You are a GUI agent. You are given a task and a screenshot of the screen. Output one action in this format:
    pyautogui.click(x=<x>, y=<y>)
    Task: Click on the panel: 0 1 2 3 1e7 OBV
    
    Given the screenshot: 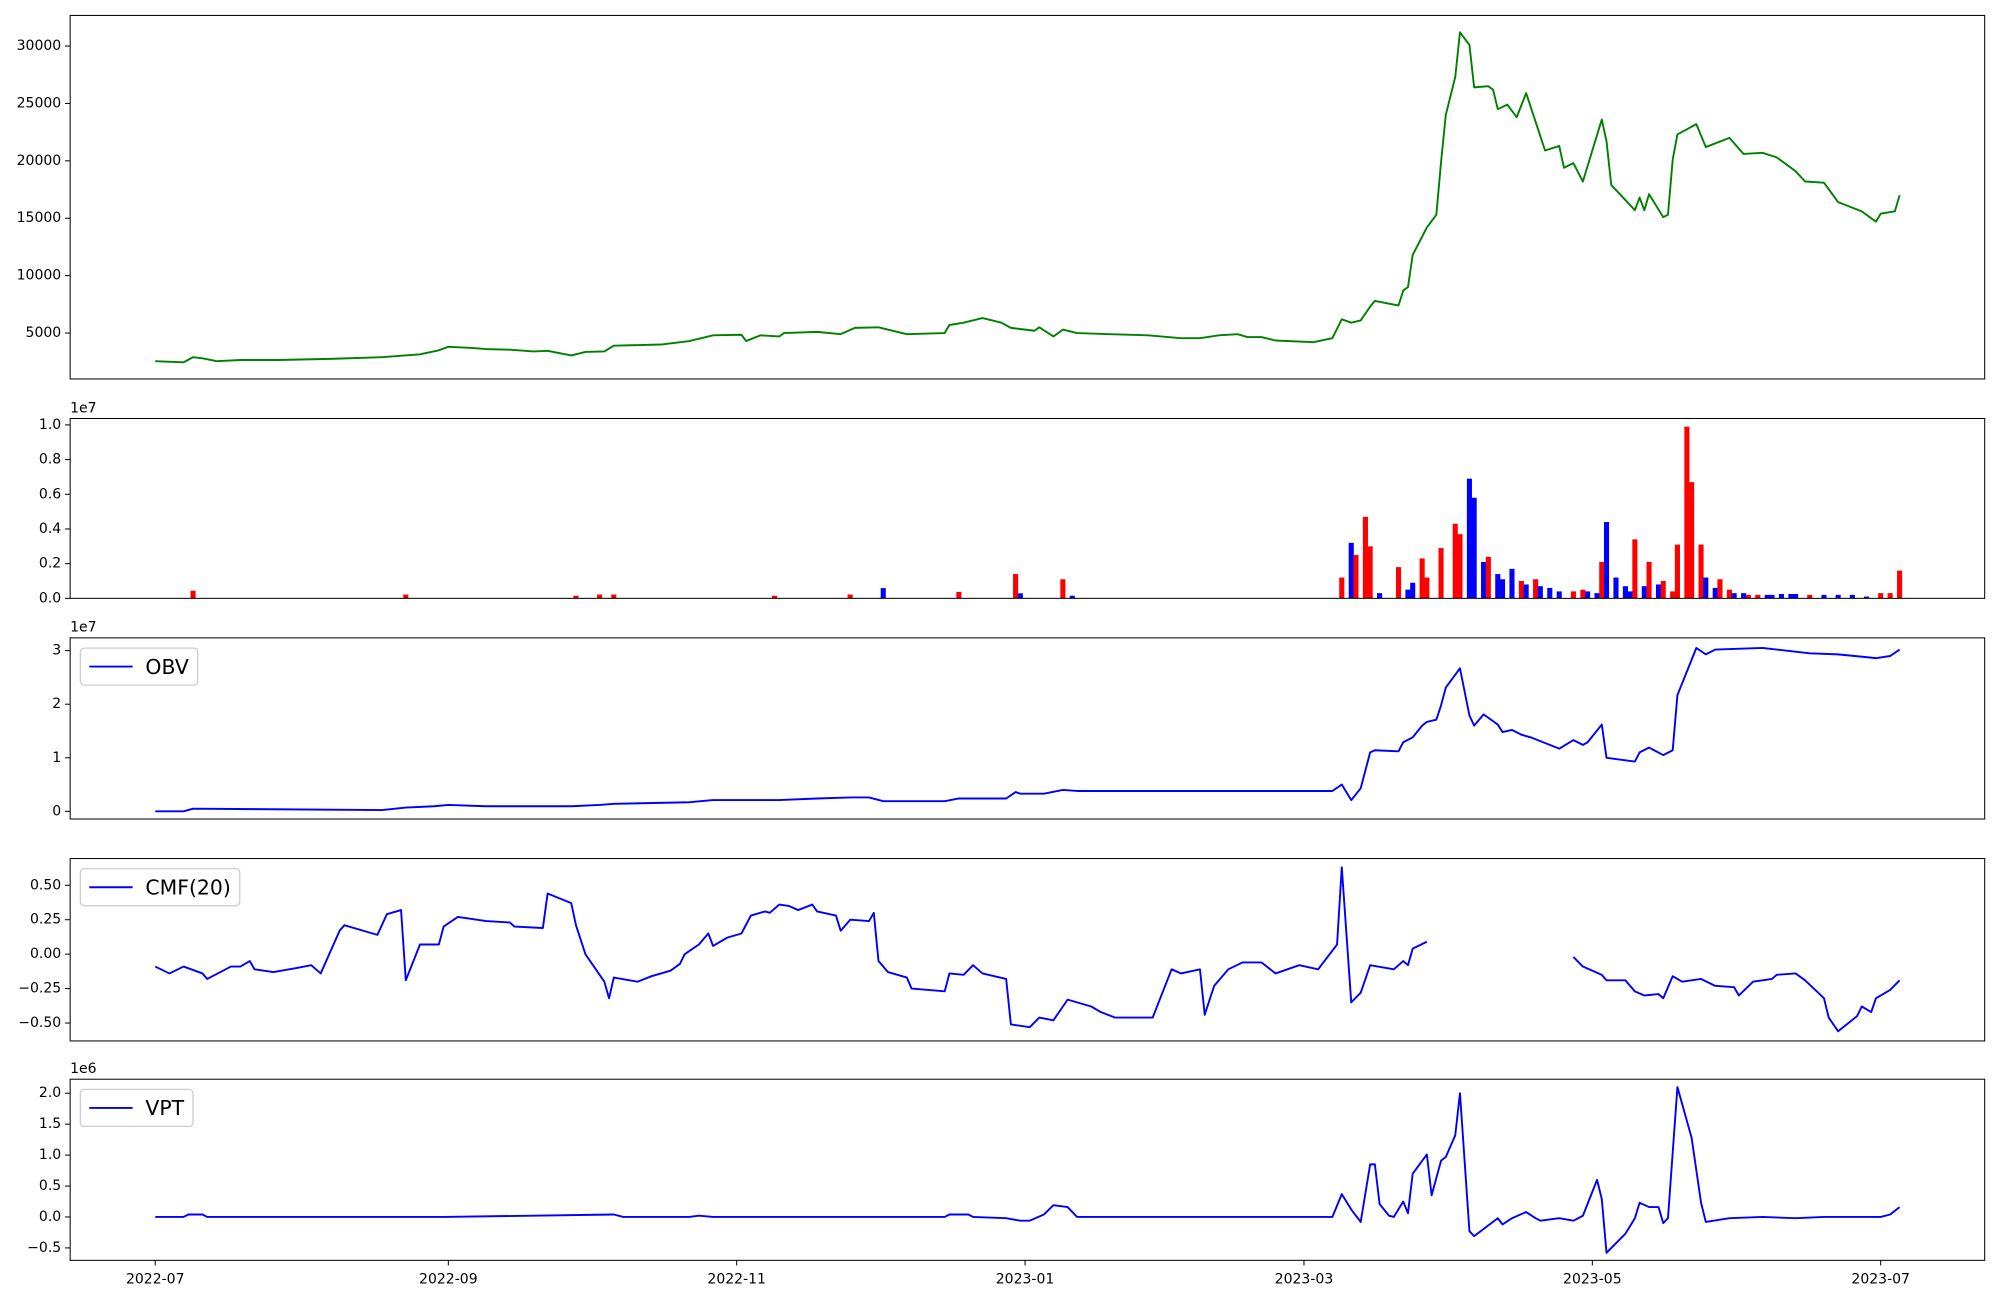 What is the action you would take?
    pyautogui.click(x=1019, y=720)
    